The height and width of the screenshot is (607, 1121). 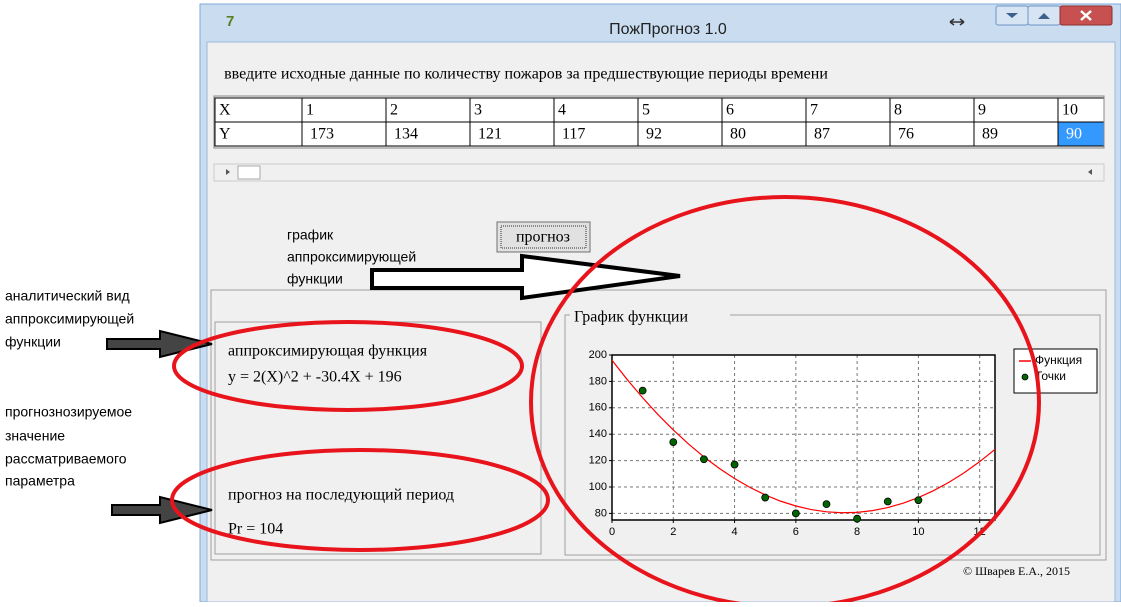 I want to click on window-title: ПожПрогноз 1.0, so click(x=668, y=29).